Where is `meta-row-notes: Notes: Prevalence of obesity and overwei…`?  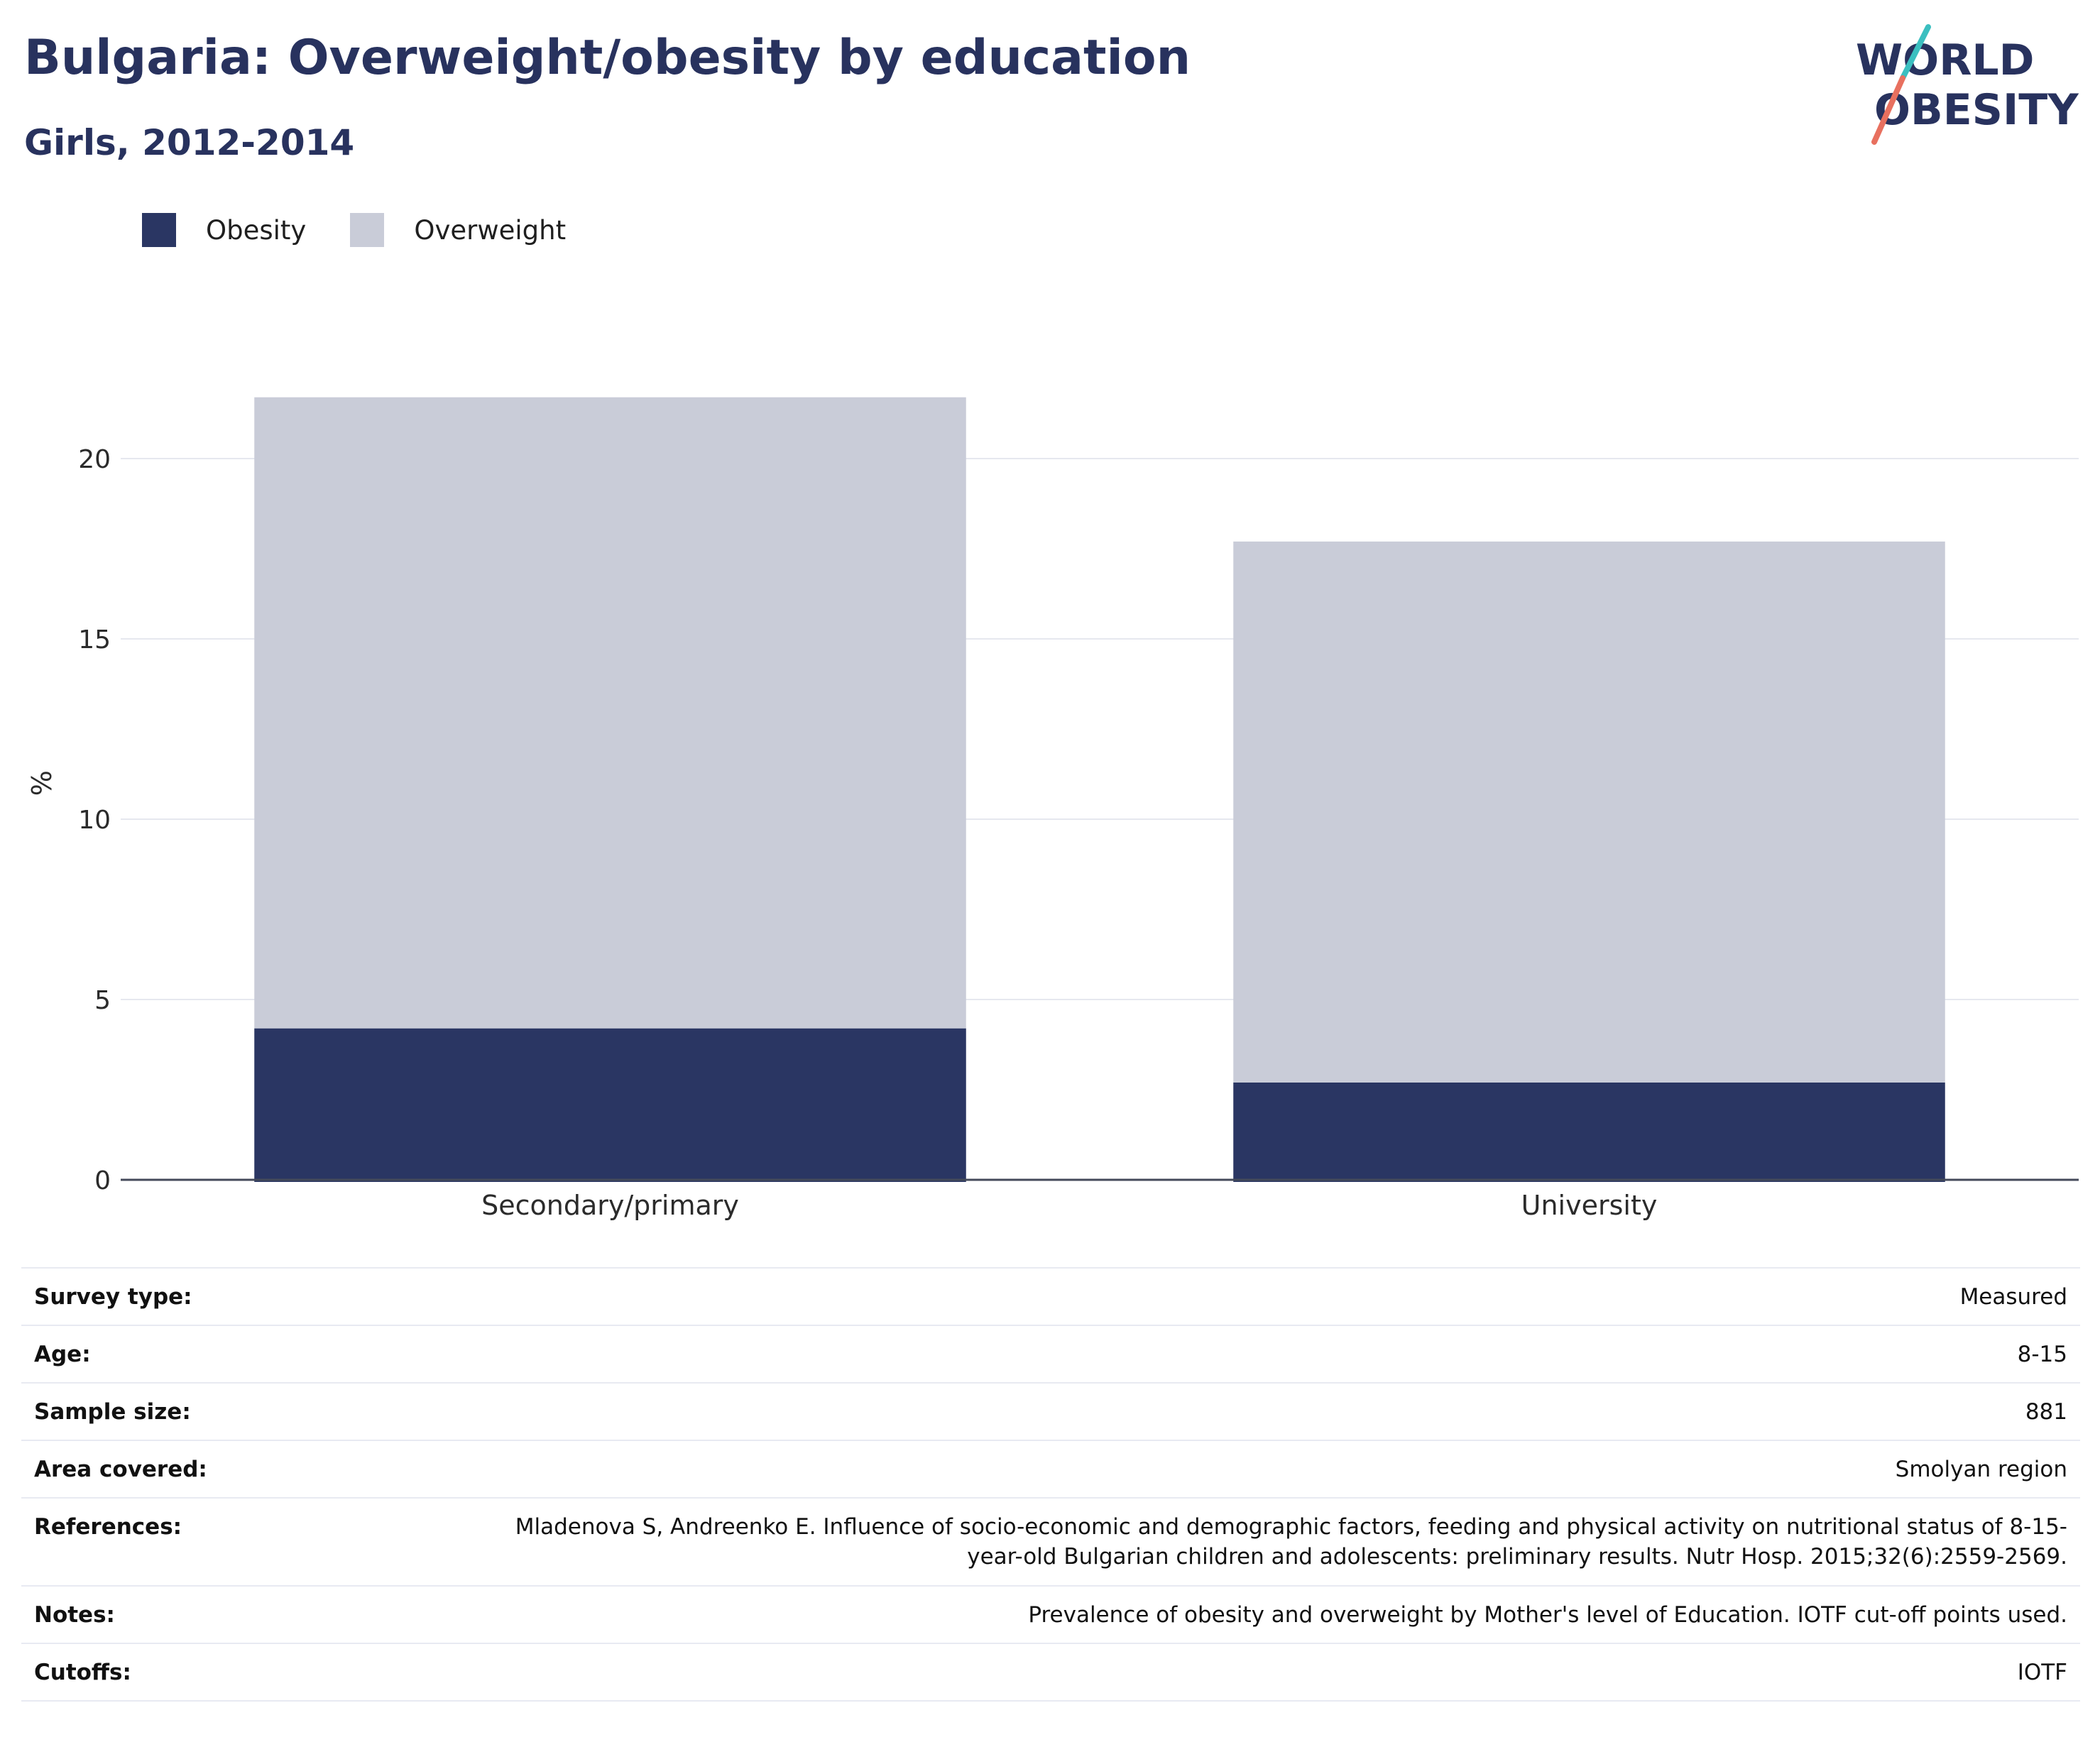
meta-row-notes: Notes: Prevalence of obesity and overwei… is located at coordinates (1050, 1615).